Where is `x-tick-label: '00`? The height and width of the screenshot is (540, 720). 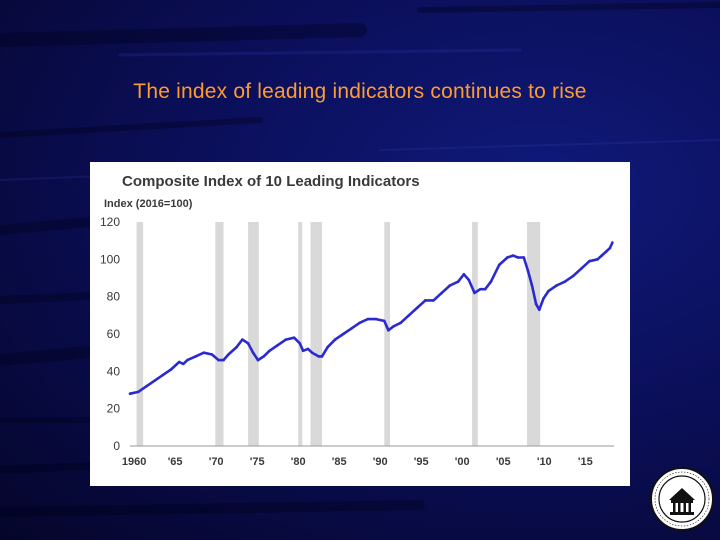
x-tick-label: '00 is located at coordinates (462, 462).